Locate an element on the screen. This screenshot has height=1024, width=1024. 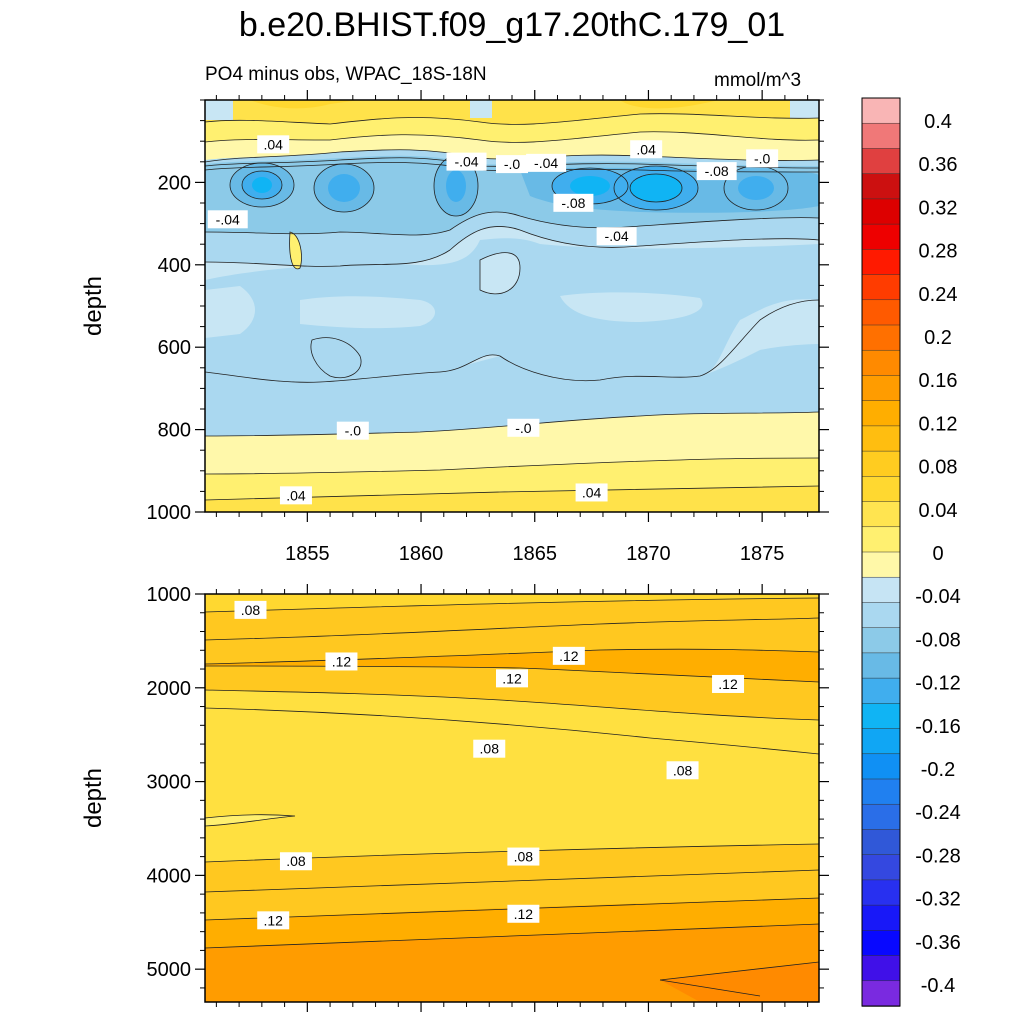
x-tick-label: 1875 is located at coordinates (762, 554).